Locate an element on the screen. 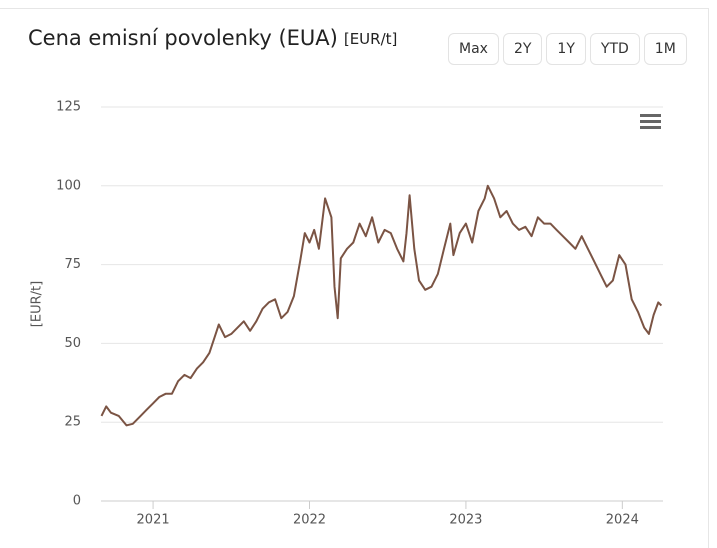 The image size is (717, 548). y-tick-label: 25 is located at coordinates (72, 422).